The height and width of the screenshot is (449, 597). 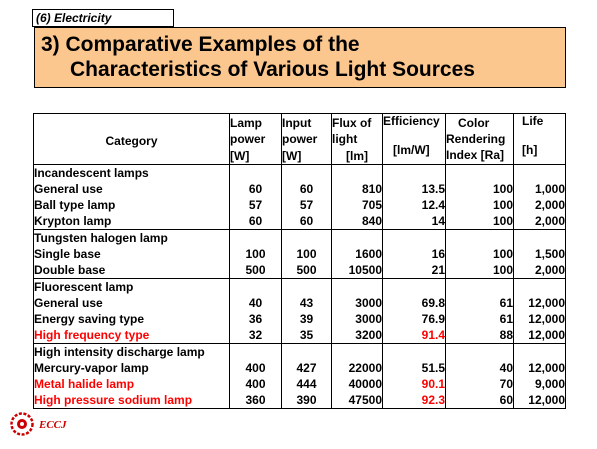 I want to click on cell-efficiency: 90.1, so click(x=414, y=384).